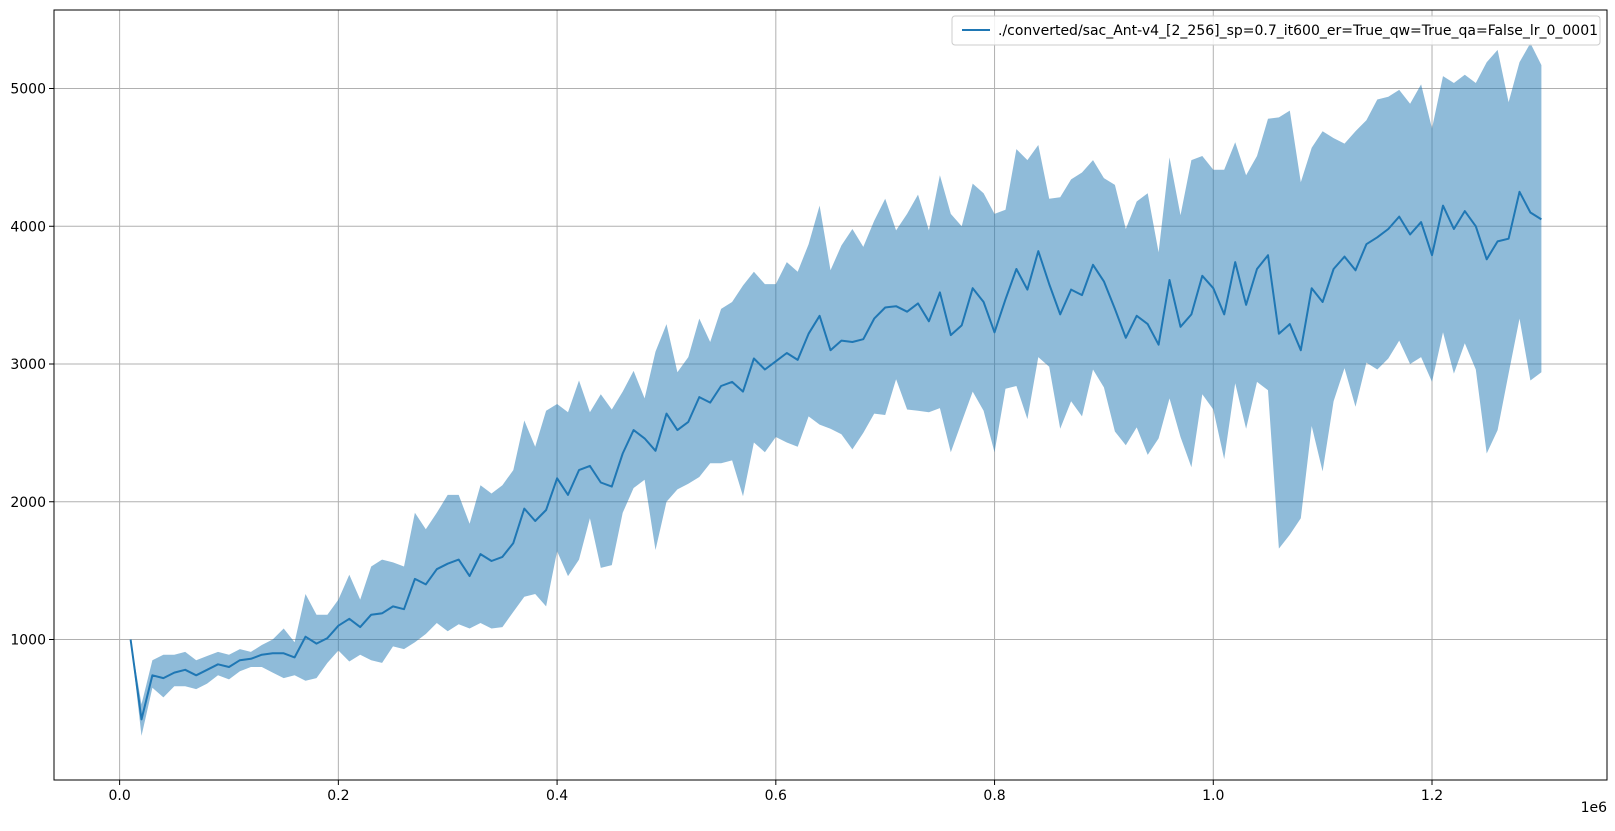  I want to click on legend-frame, so click(1276, 30).